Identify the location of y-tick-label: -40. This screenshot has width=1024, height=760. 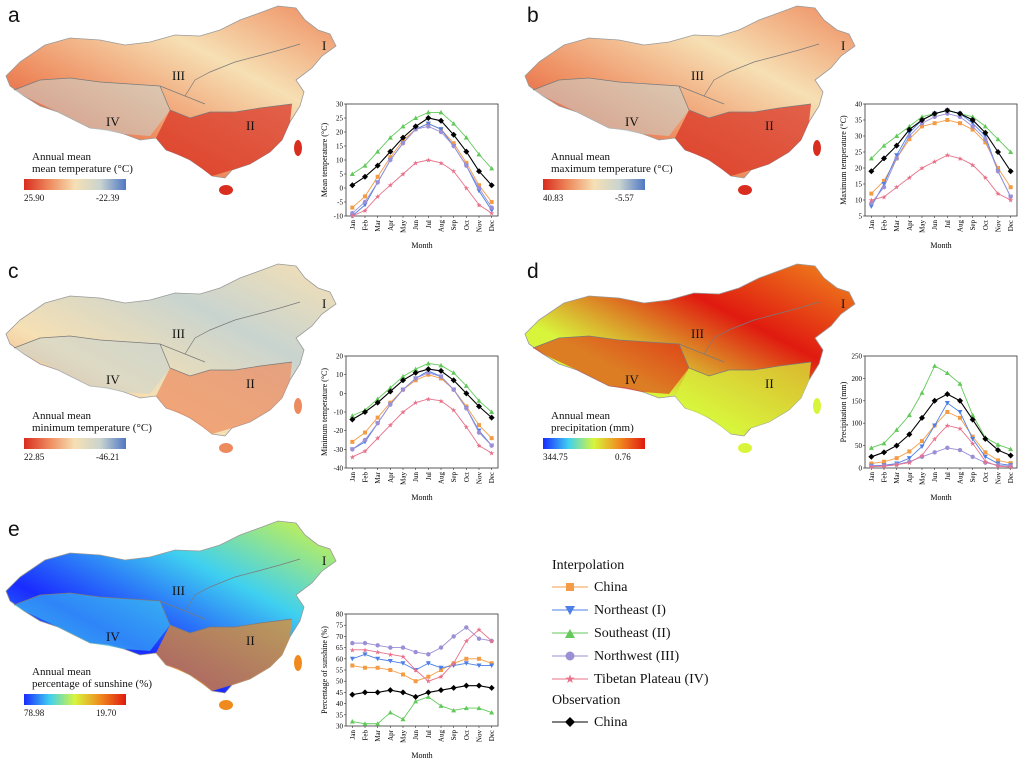
(339, 469).